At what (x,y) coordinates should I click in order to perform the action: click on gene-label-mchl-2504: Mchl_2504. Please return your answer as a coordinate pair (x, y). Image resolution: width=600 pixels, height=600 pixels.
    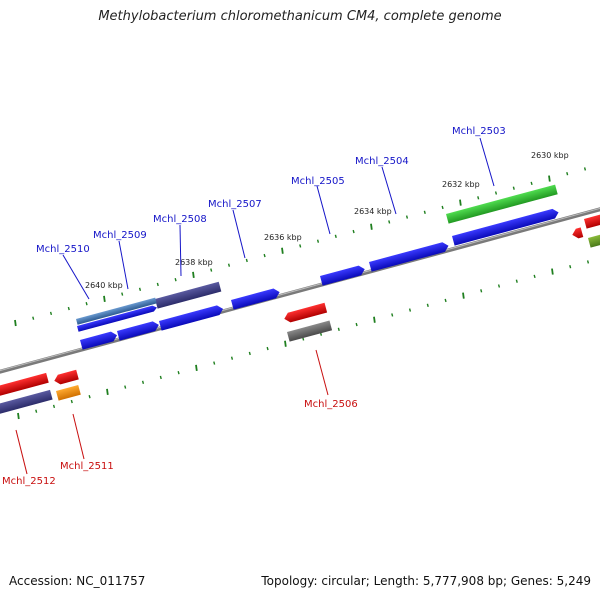
    Looking at the image, I should click on (382, 161).